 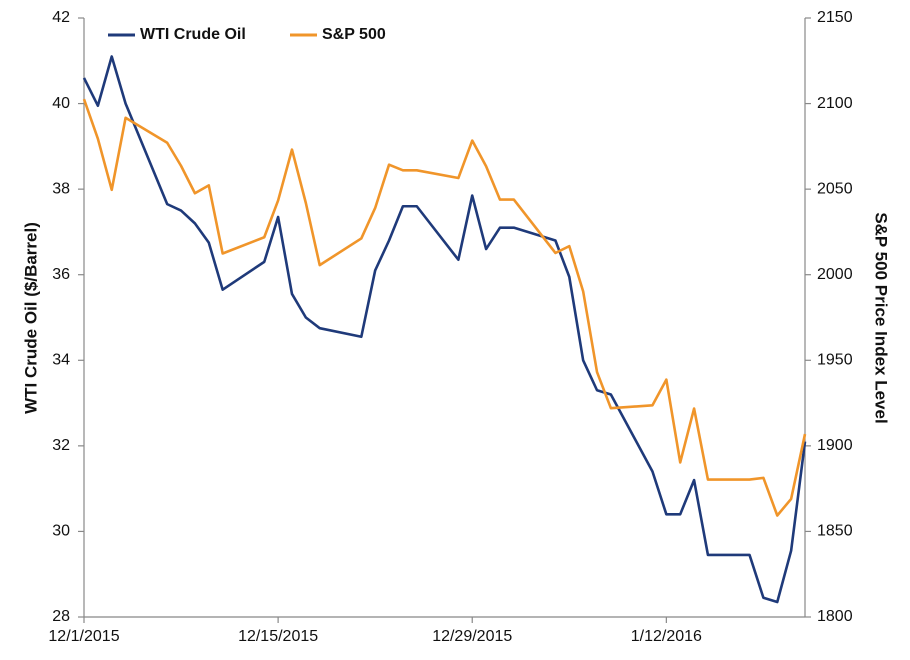 I want to click on y2-tick-label: 2100, so click(x=835, y=103).